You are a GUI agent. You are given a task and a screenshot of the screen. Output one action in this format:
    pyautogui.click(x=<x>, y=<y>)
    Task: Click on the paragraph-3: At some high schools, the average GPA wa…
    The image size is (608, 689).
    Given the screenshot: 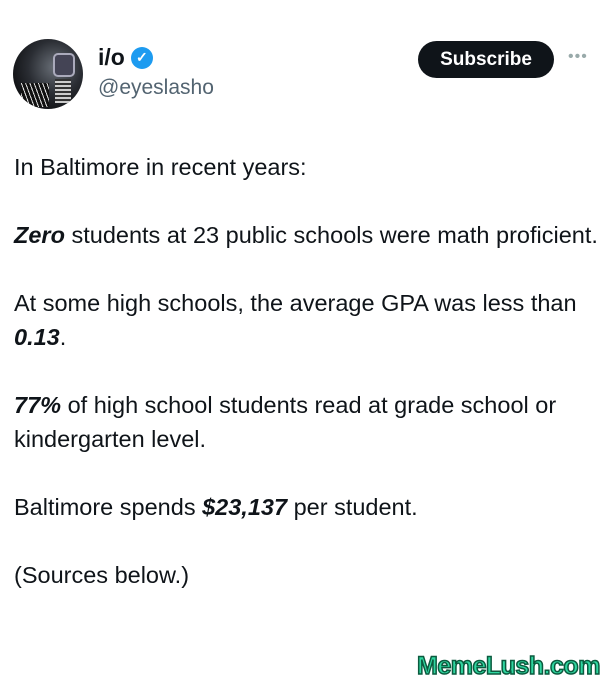 What is the action you would take?
    pyautogui.click(x=306, y=320)
    